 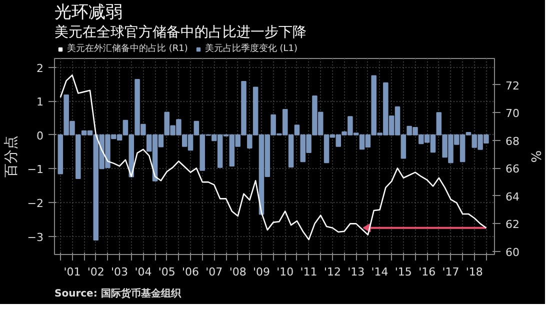 I want to click on x-tick-label: '03, so click(x=119, y=272).